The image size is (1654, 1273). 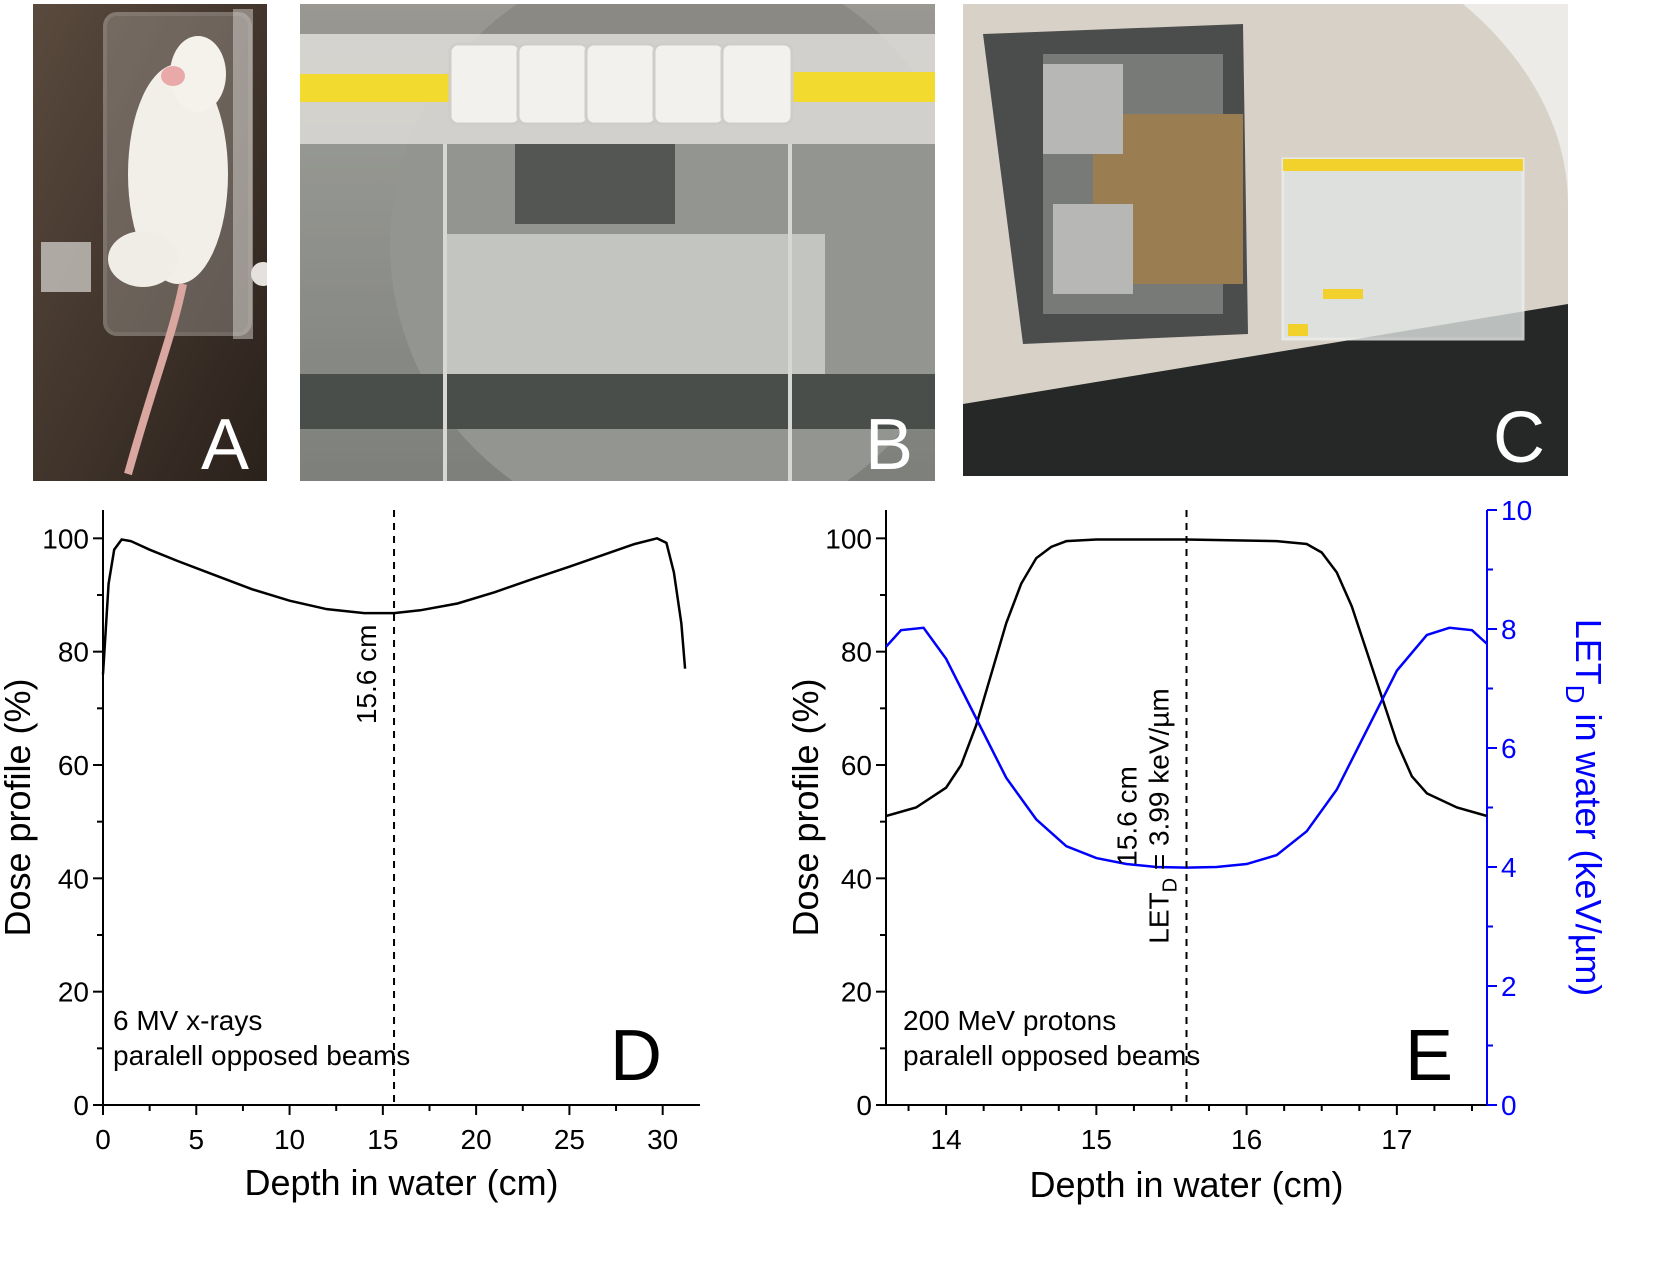 What do you see at coordinates (382, 1139) in the screenshot?
I see `chart-d-xtick-label: 15` at bounding box center [382, 1139].